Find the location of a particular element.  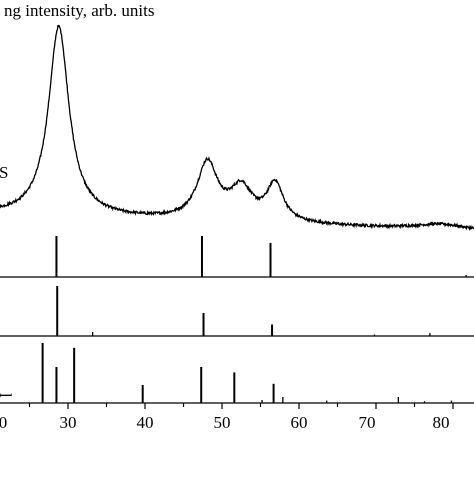

x-tick-label-50: 50 is located at coordinates (222, 422).